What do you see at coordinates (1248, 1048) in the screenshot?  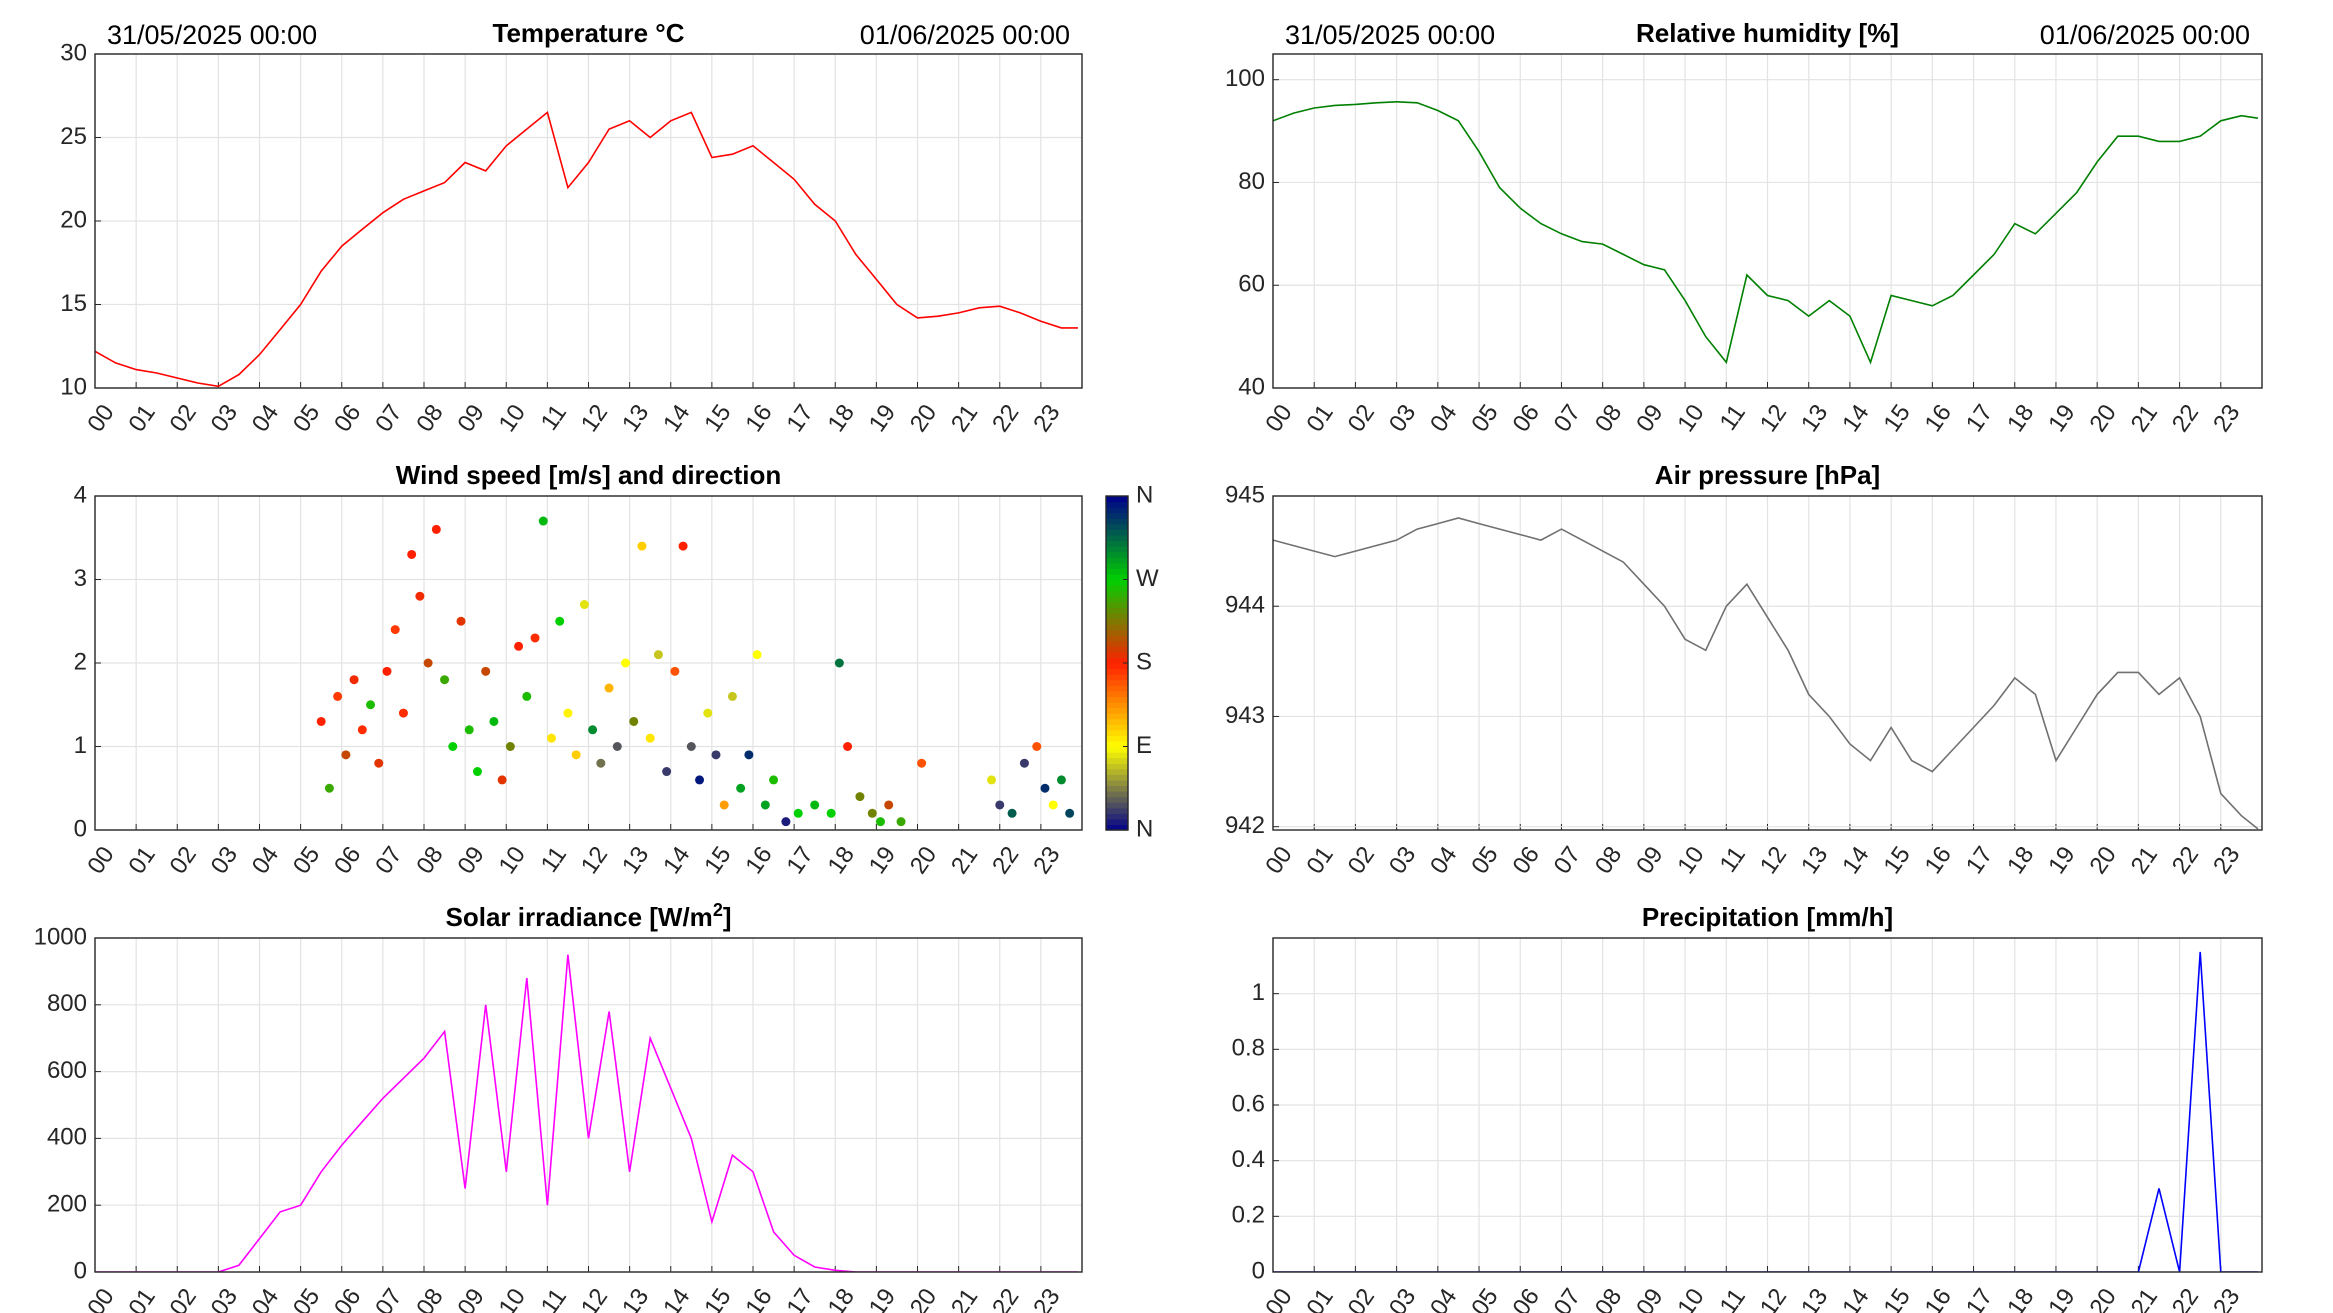 I see `y-tick-label: 0.8` at bounding box center [1248, 1048].